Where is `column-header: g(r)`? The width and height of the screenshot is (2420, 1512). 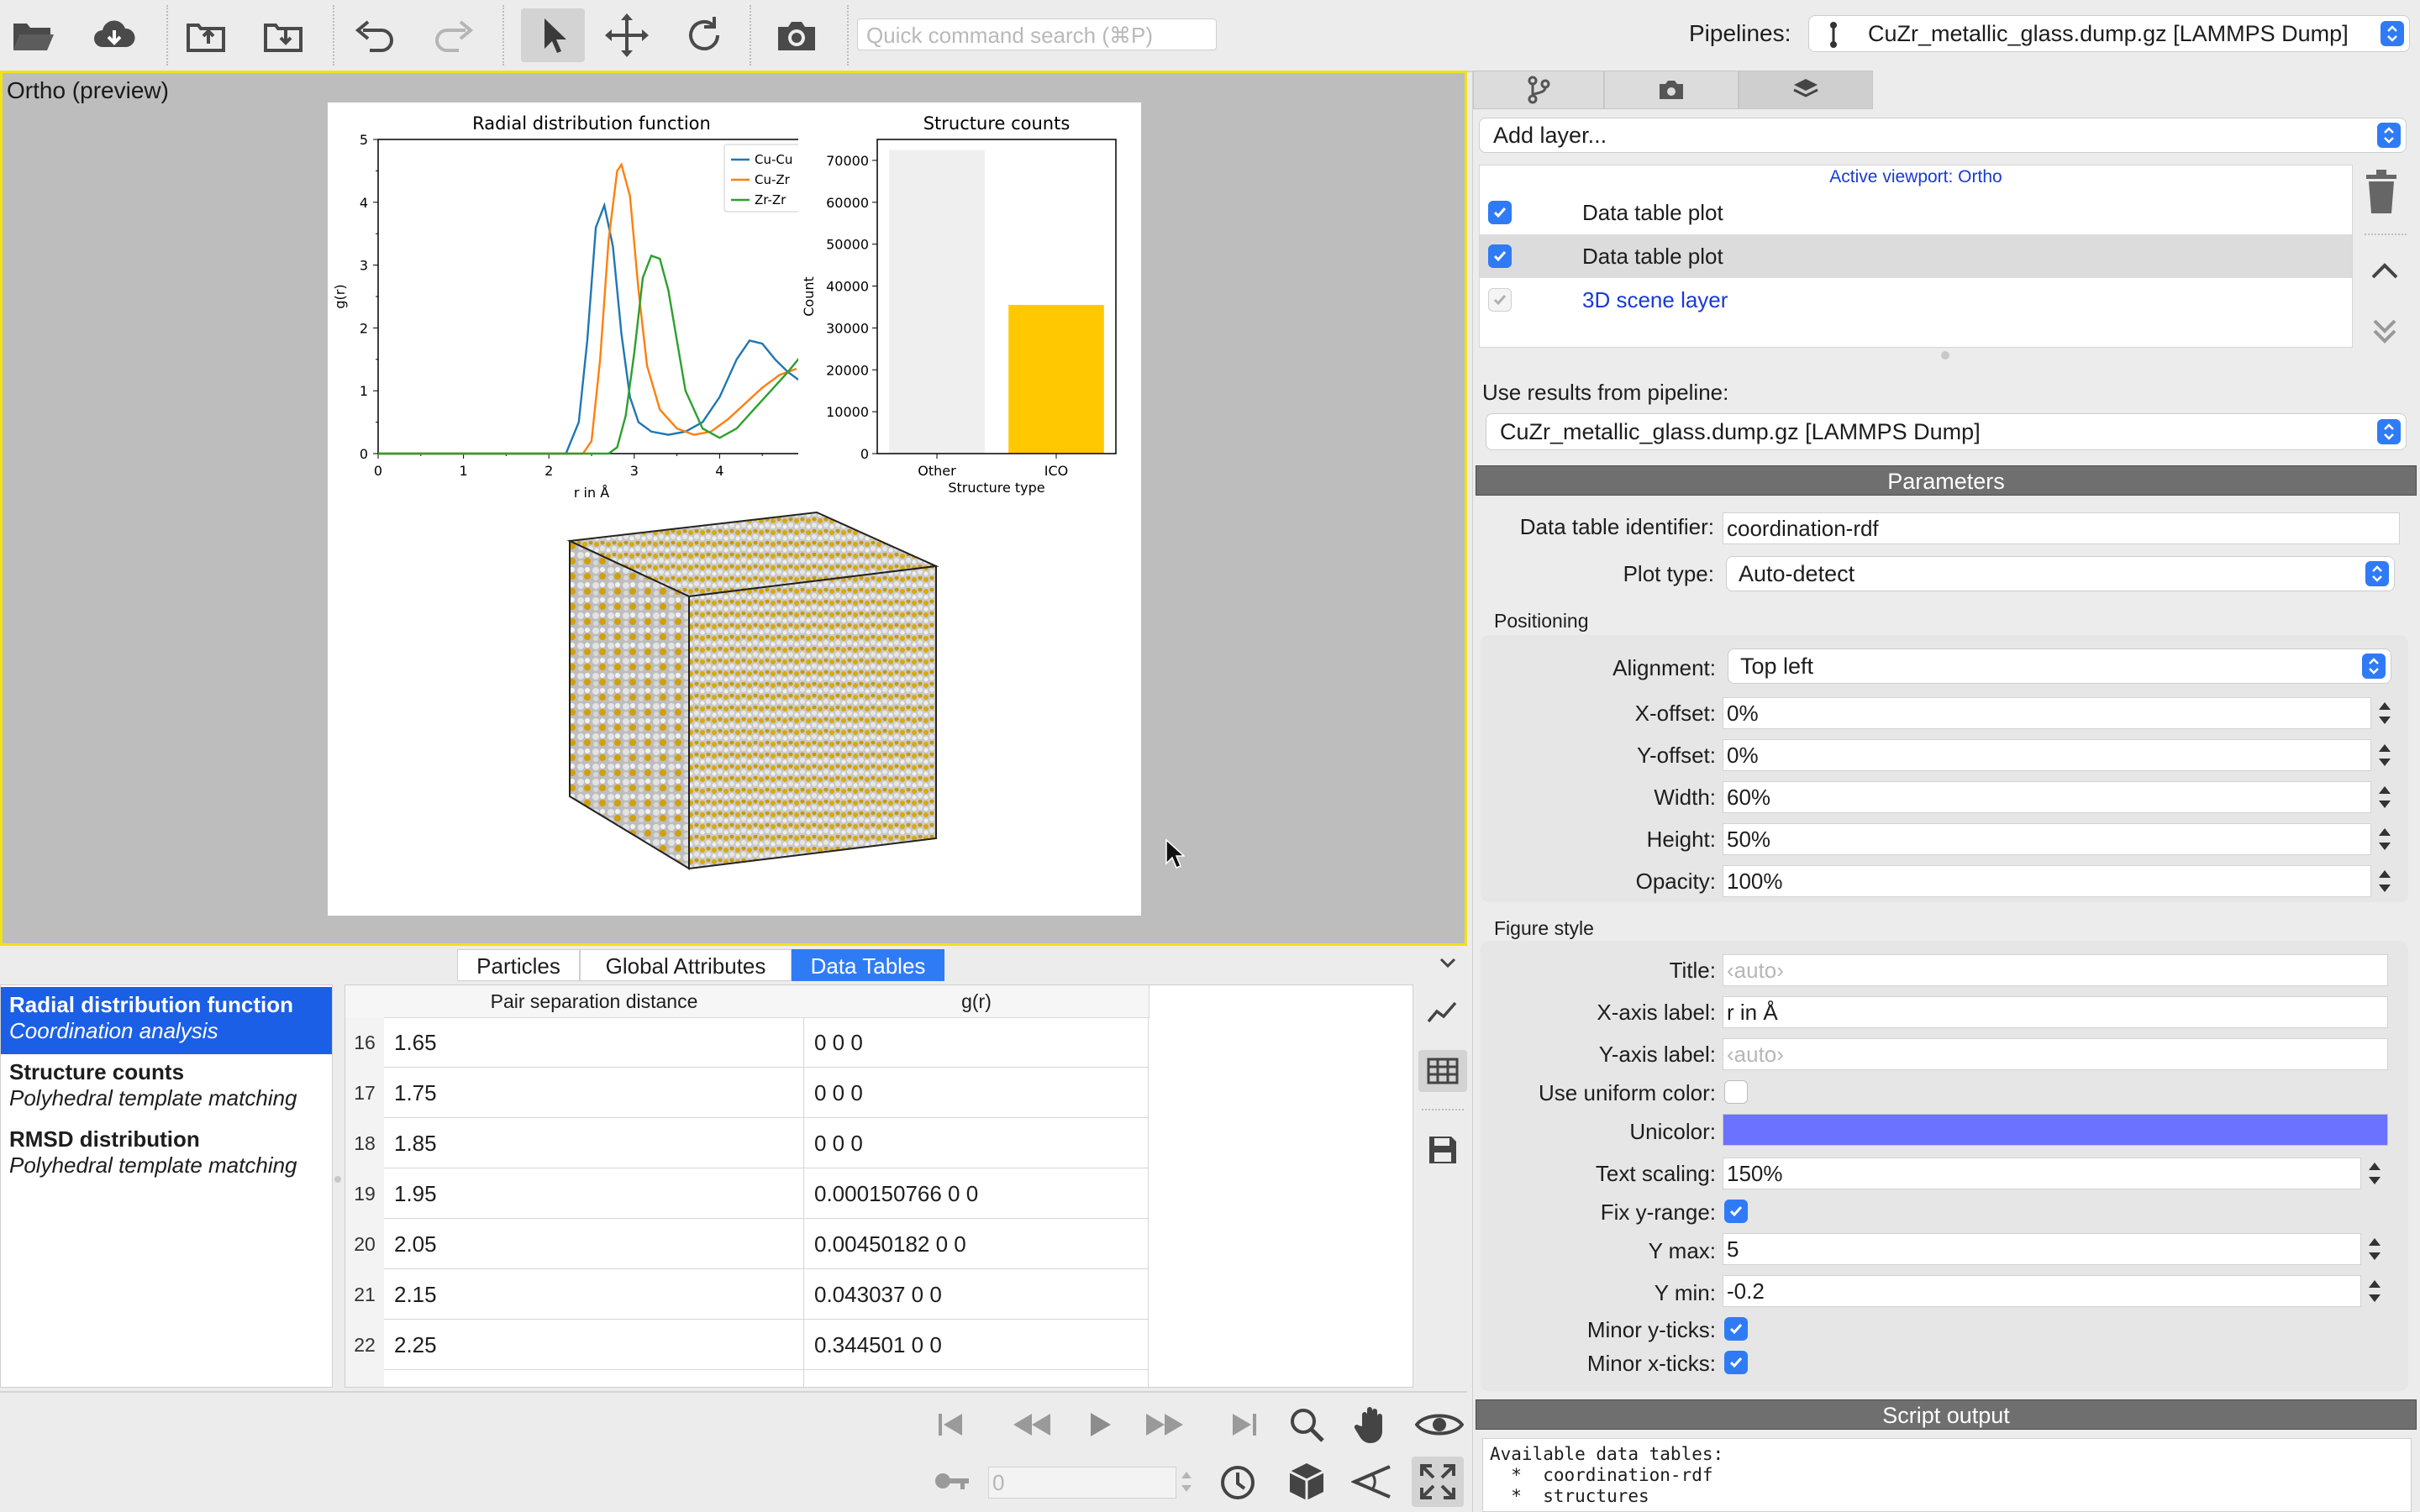 column-header: g(r) is located at coordinates (977, 1001).